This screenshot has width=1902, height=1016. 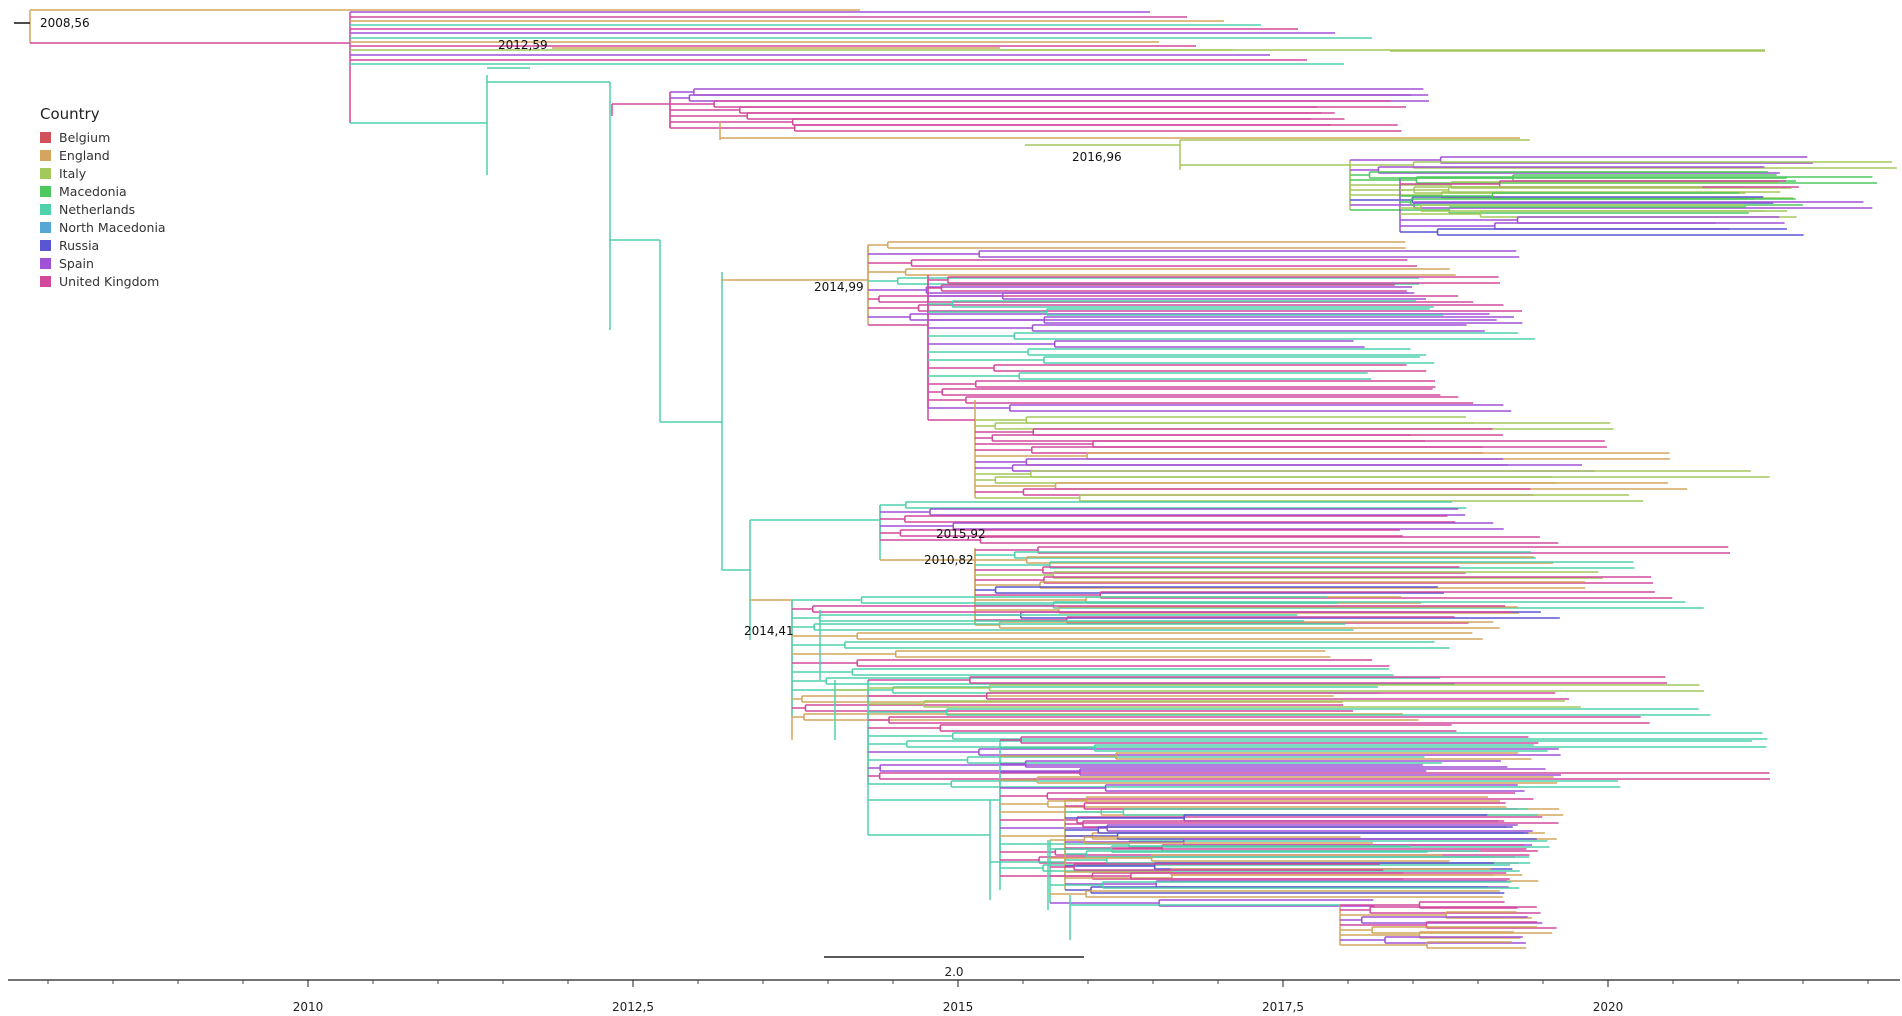 I want to click on legend-label: North Macedonia, so click(x=112, y=227).